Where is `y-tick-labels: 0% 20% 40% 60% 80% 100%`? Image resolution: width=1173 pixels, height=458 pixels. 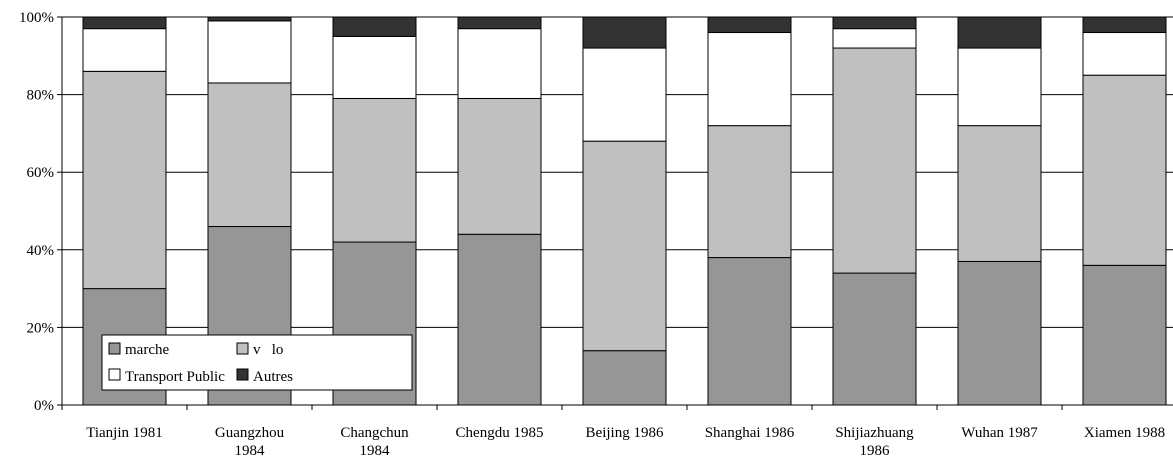 y-tick-labels: 0% 20% 40% 60% 80% 100% is located at coordinates (36, 212).